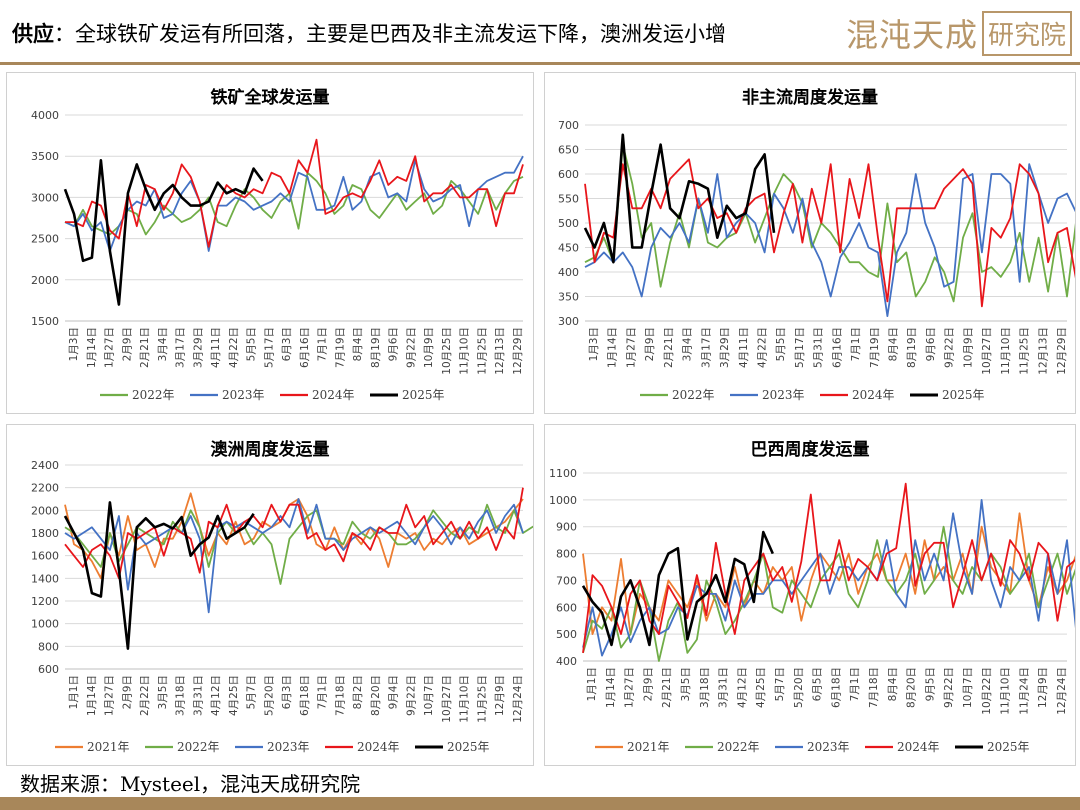 The image size is (1080, 810). What do you see at coordinates (540, 63) in the screenshot?
I see `header-divider` at bounding box center [540, 63].